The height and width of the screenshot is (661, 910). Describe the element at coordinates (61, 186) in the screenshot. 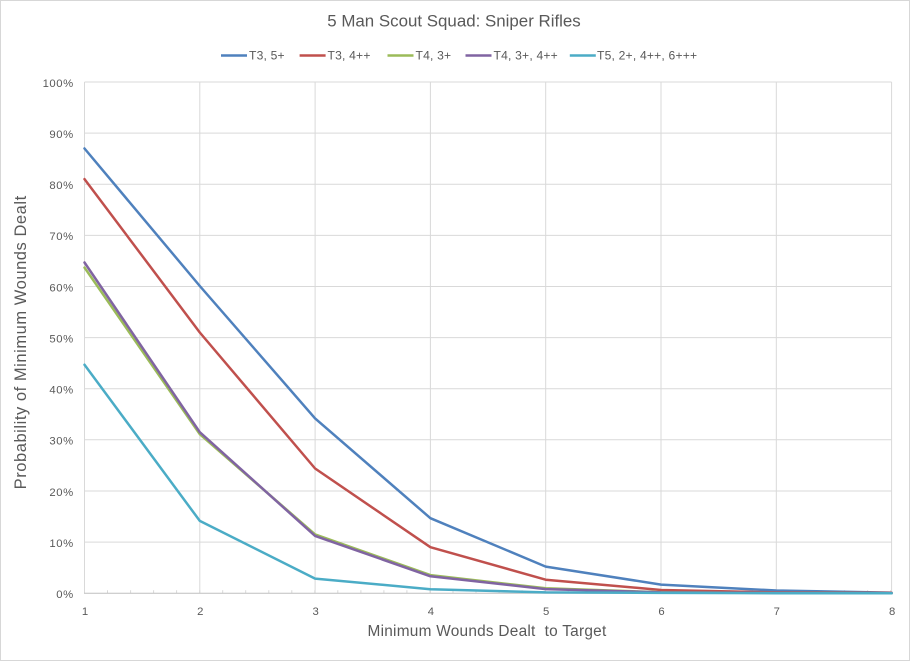

I see `svg-text: 80%` at that location.